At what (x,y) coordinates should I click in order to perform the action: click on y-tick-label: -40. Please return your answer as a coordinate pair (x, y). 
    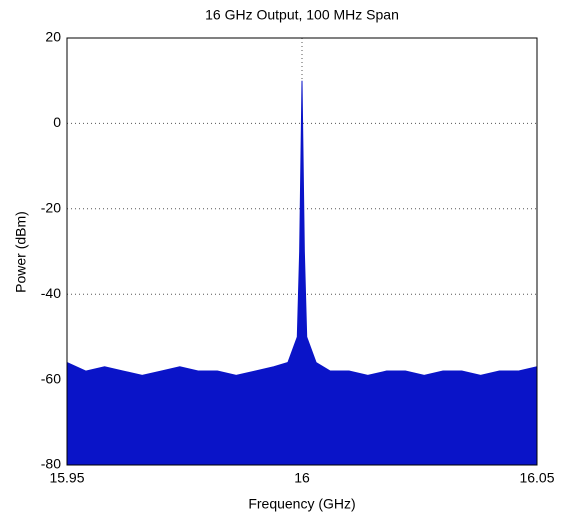
    Looking at the image, I should click on (51, 293).